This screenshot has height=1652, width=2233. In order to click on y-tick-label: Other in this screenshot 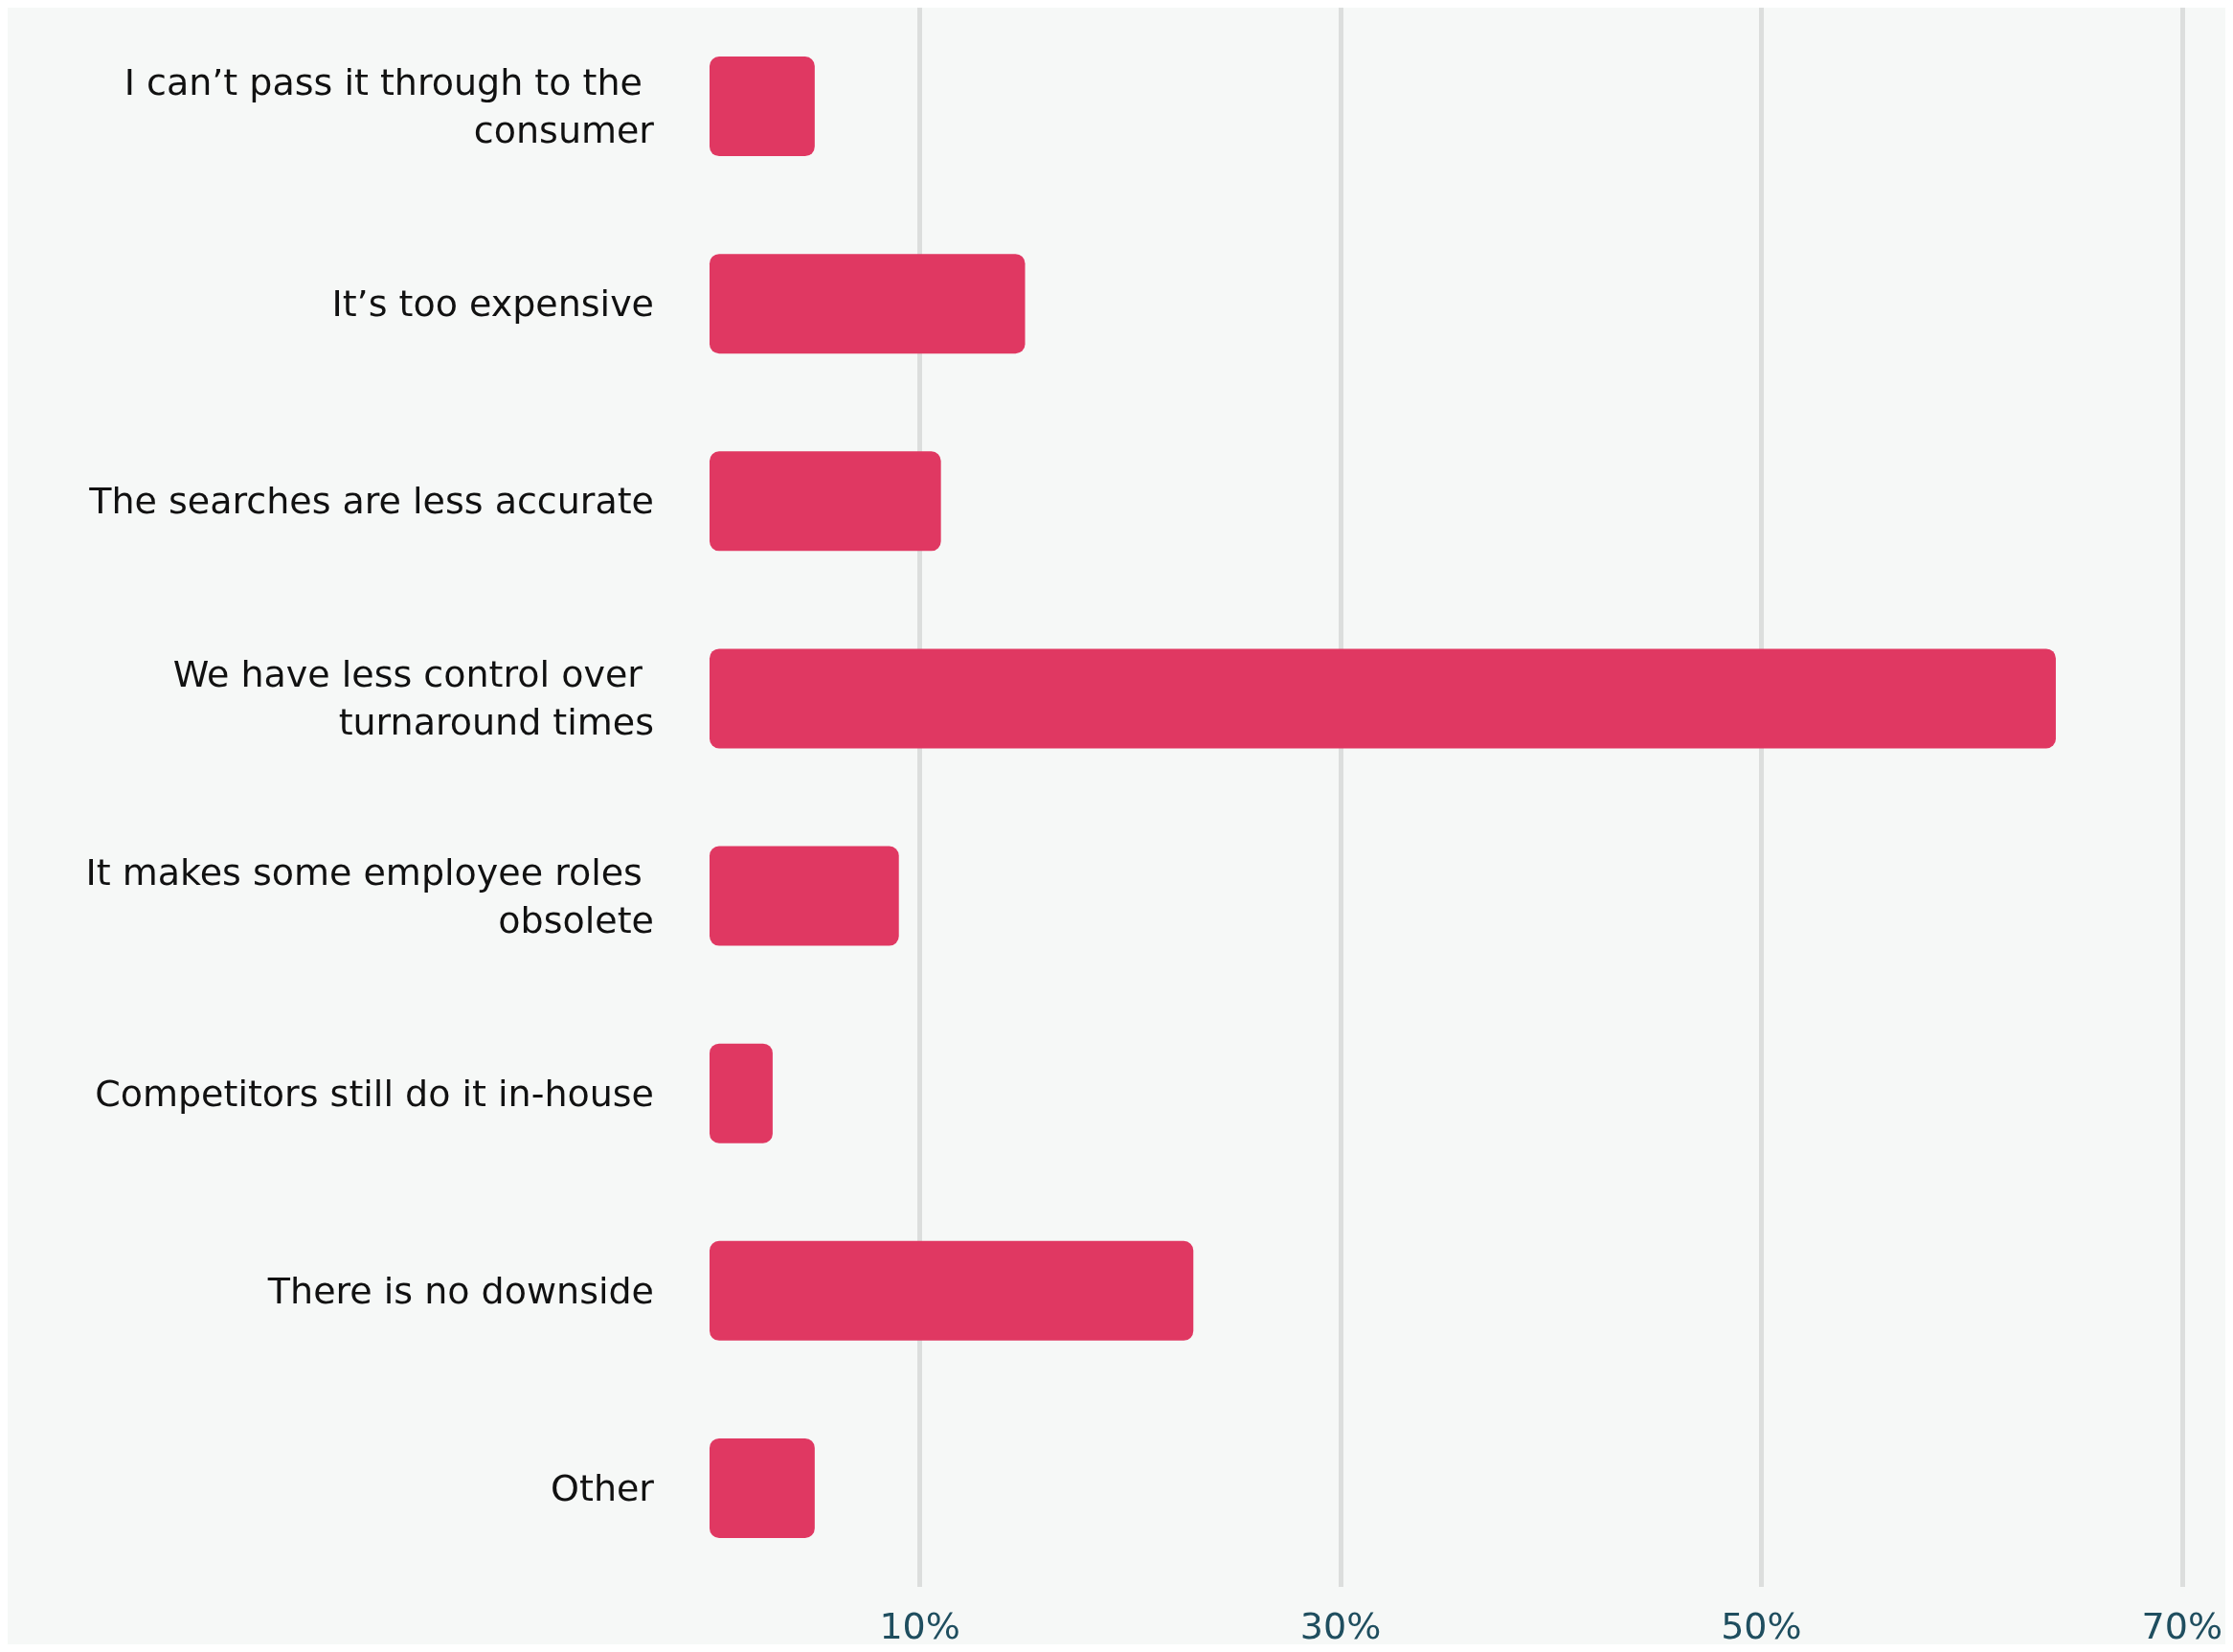, I will do `click(603, 1488)`.